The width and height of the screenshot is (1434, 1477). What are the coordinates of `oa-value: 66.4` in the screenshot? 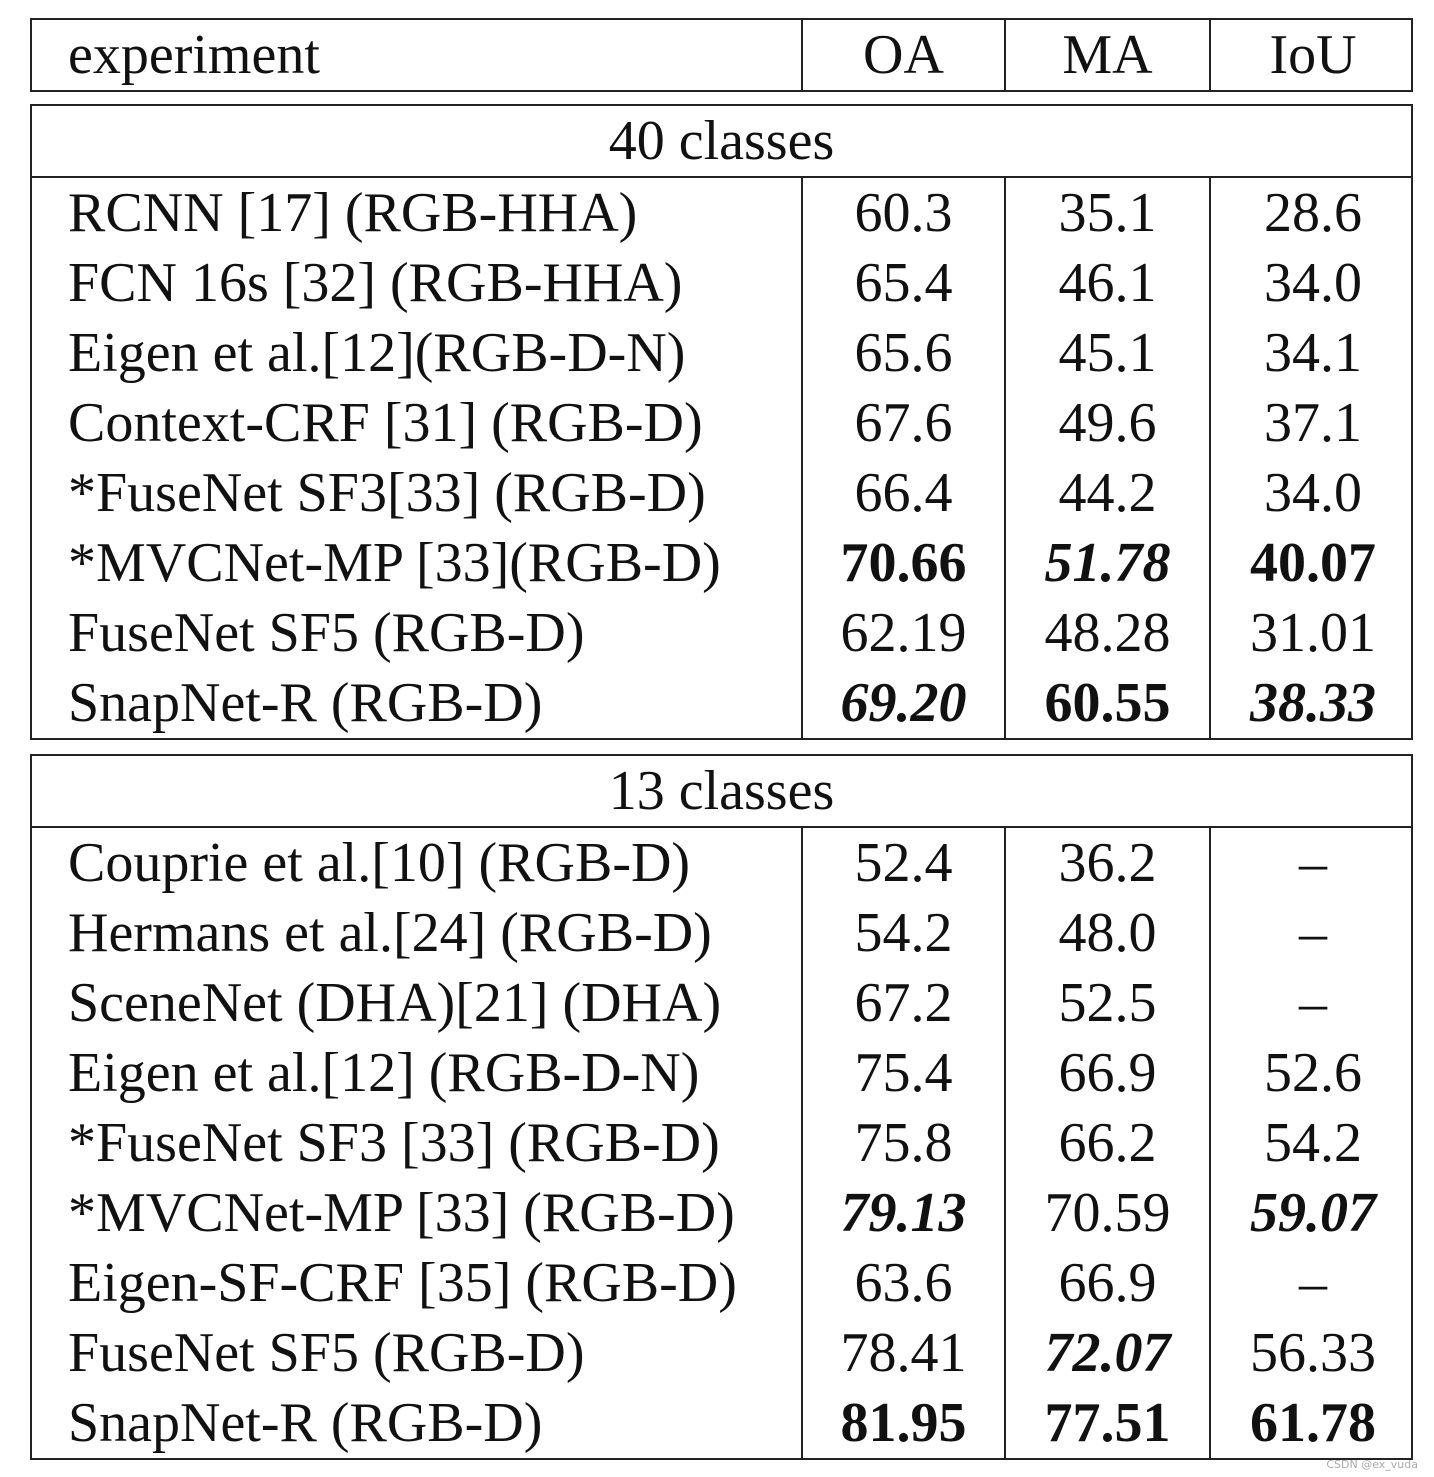 It's located at (903, 493).